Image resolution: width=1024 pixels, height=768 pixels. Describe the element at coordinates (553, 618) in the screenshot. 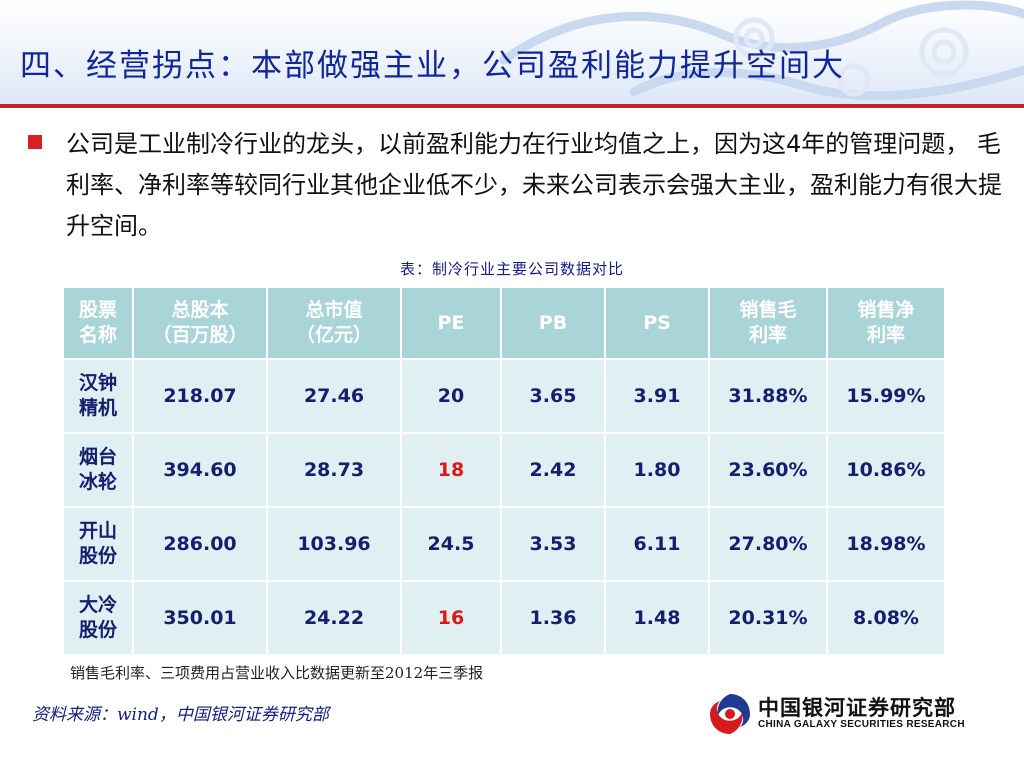

I see `pb-cell: 1.36` at that location.